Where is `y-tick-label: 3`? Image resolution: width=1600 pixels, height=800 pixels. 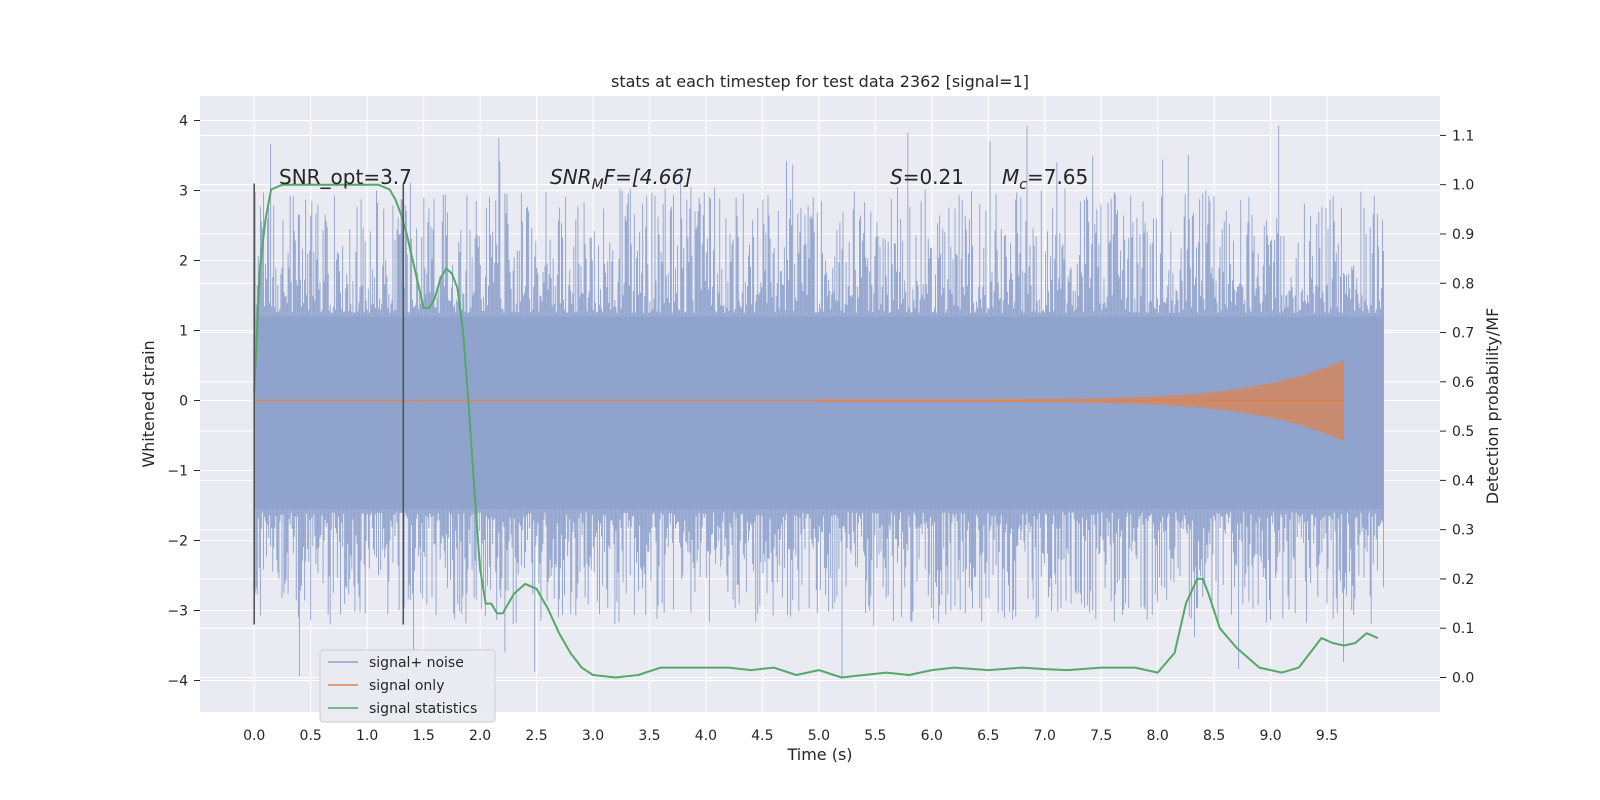 y-tick-label: 3 is located at coordinates (183, 192).